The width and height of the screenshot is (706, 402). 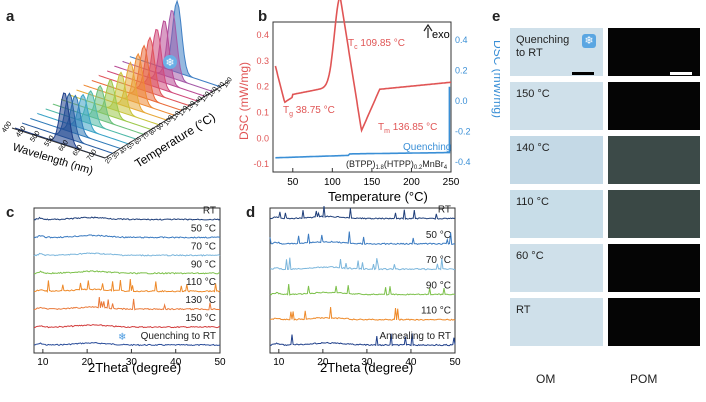 I want to click on spectrum-ridge, so click(x=83, y=119).